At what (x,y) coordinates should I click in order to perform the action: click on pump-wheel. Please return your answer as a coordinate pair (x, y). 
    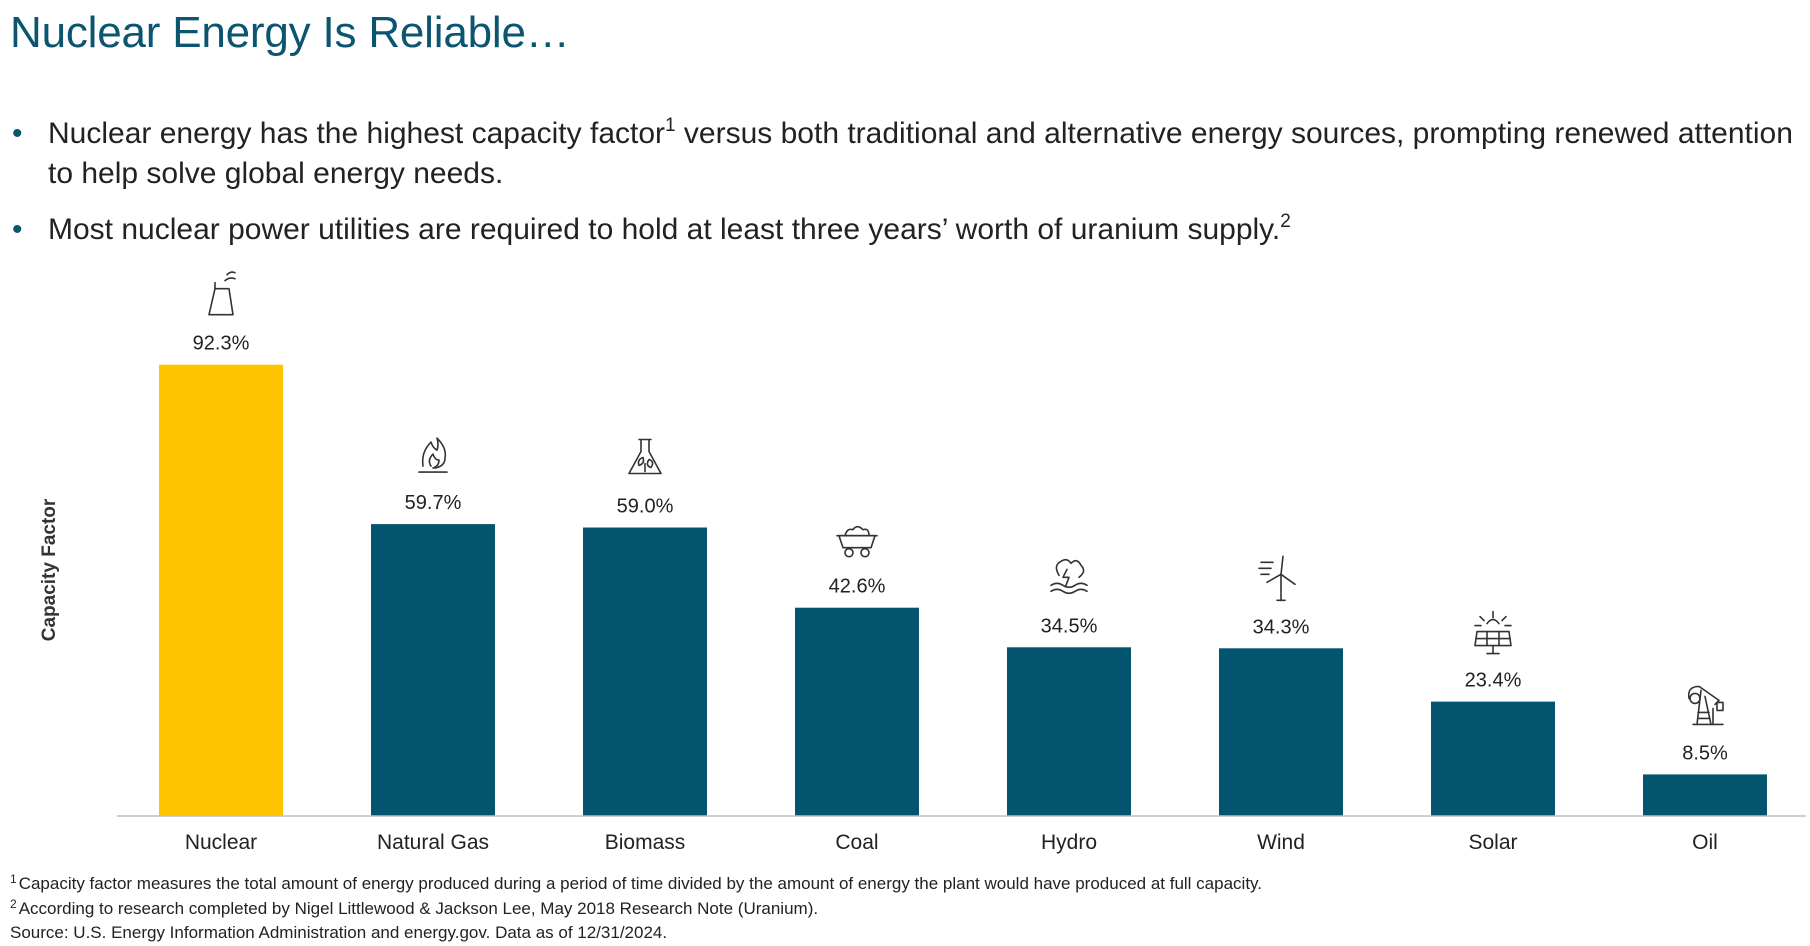
    Looking at the image, I should click on (1695, 698).